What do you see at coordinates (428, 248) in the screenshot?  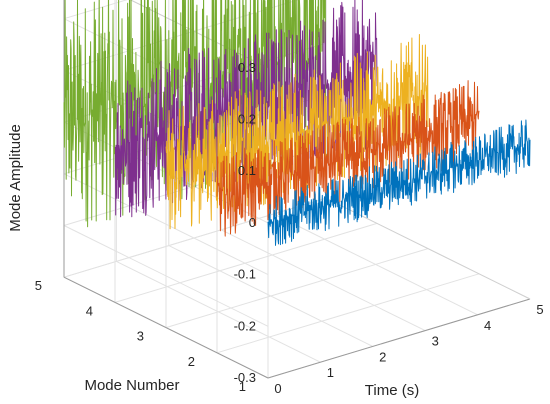 I see `box-edge` at bounding box center [428, 248].